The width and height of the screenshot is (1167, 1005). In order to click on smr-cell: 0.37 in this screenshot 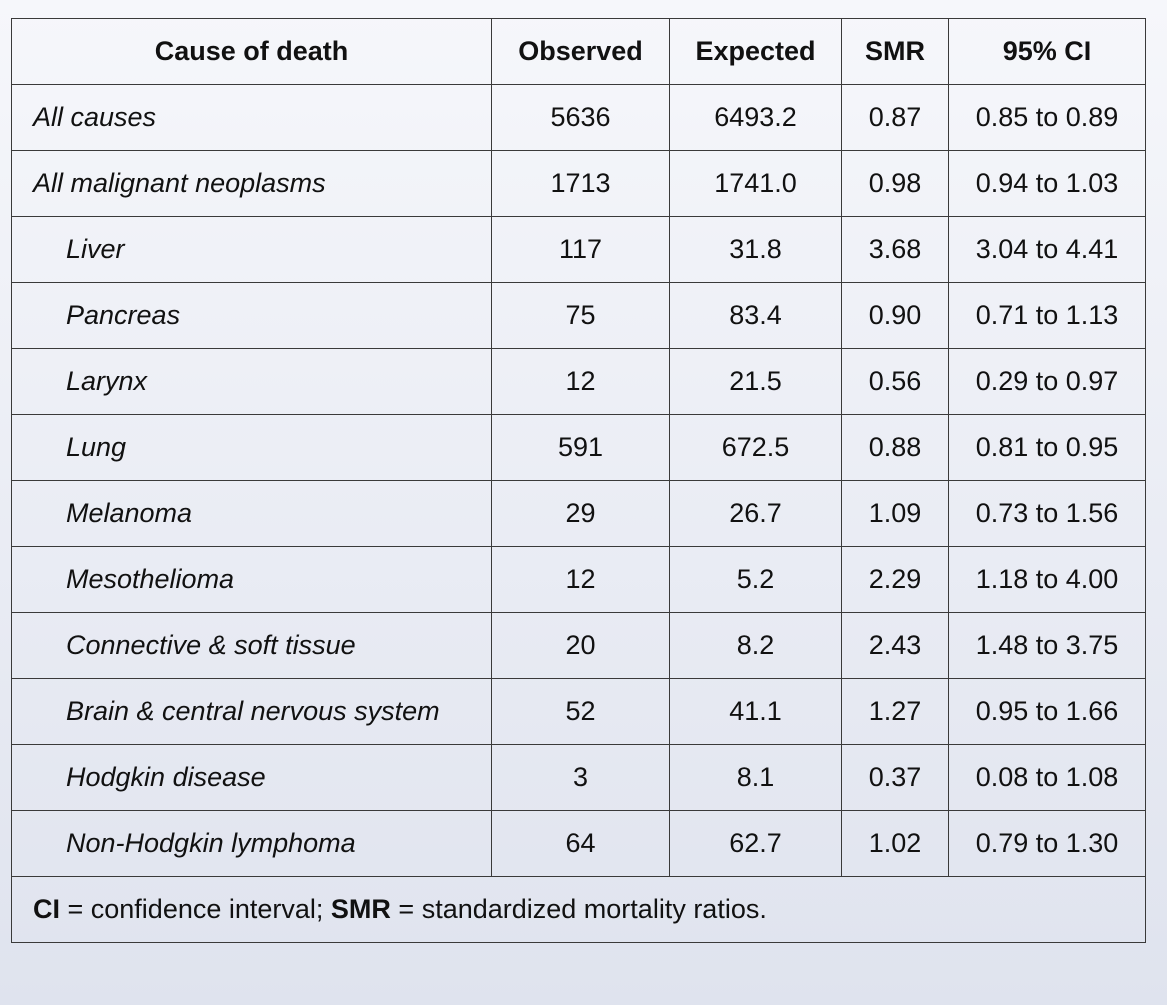, I will do `click(895, 777)`.